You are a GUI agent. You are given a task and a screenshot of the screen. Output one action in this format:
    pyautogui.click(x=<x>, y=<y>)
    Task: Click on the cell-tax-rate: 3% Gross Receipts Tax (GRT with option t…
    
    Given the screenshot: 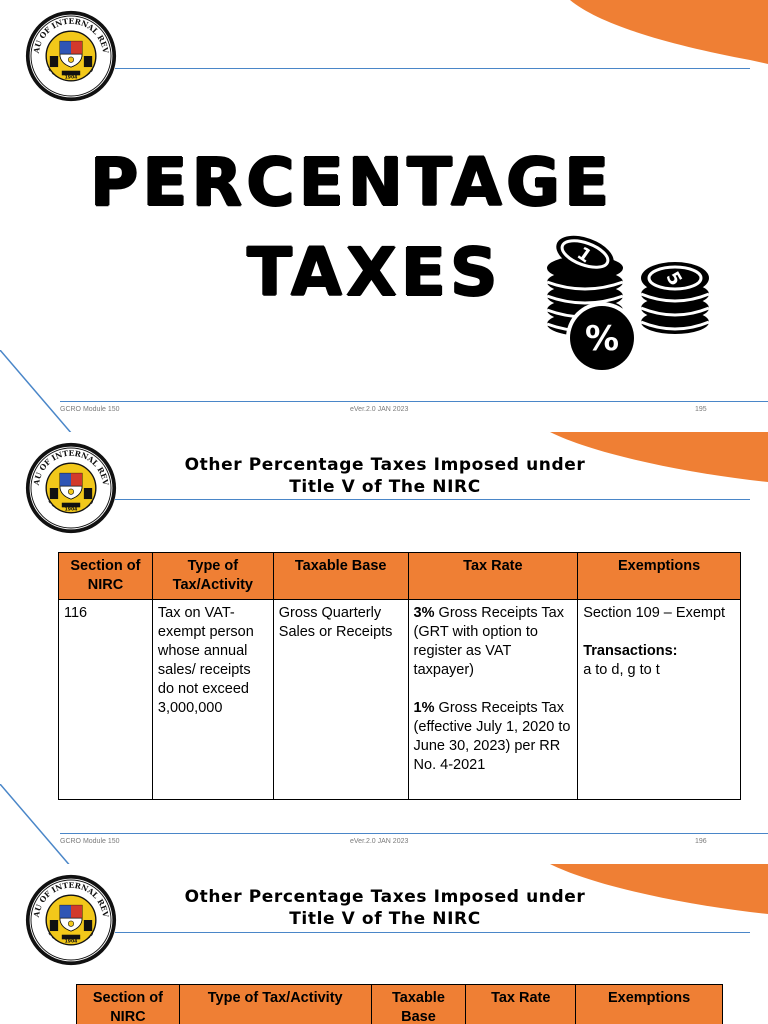 What is the action you would take?
    pyautogui.click(x=493, y=699)
    